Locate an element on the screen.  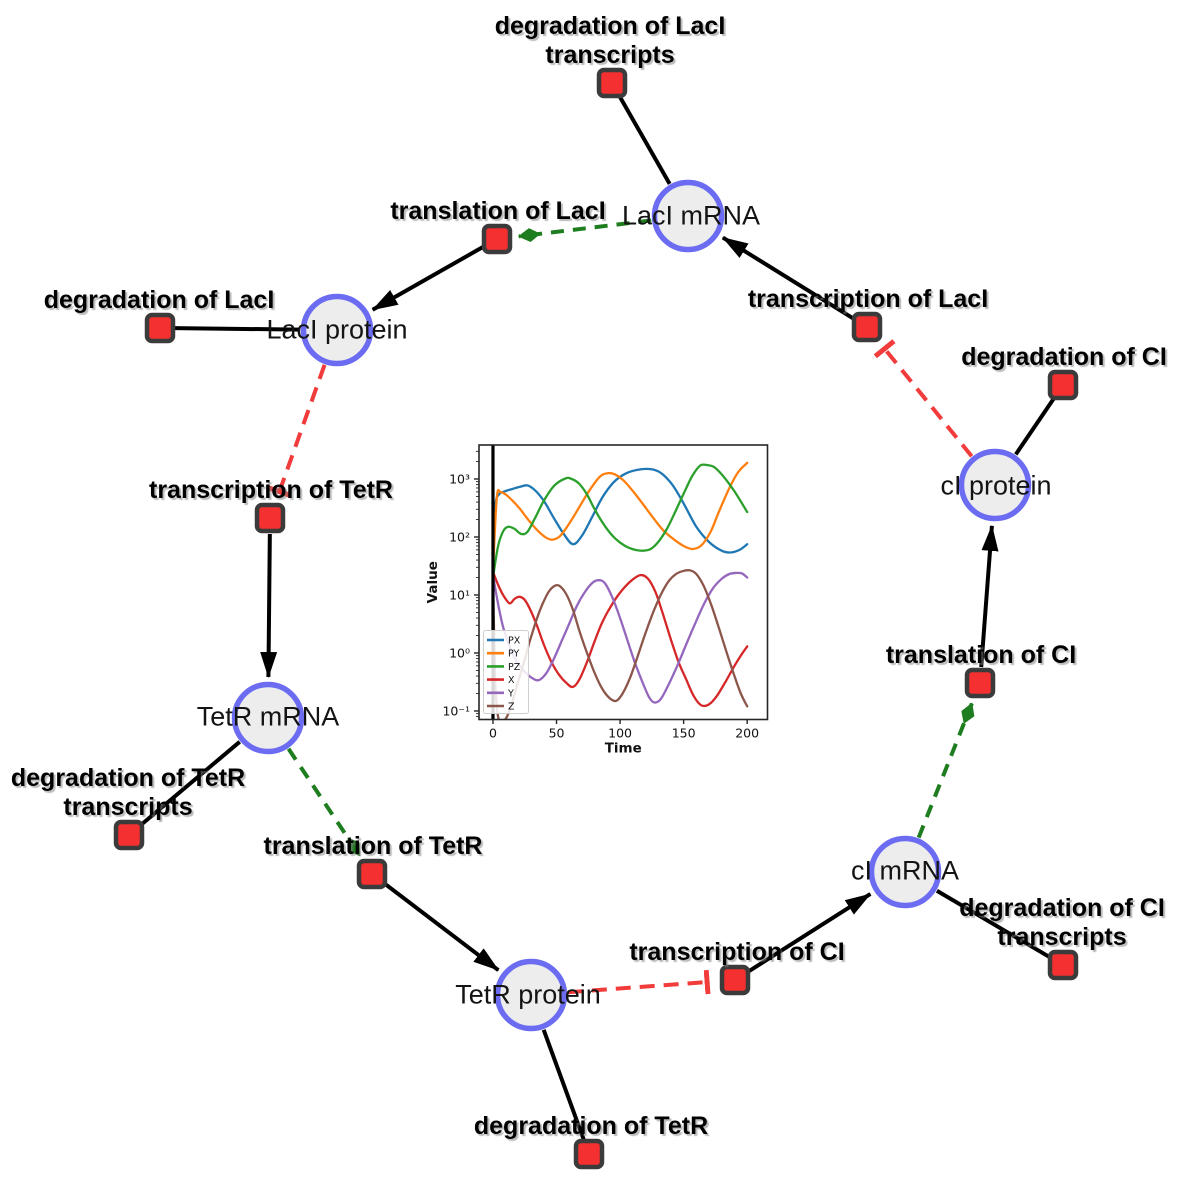
series-line-X is located at coordinates (620, 639).